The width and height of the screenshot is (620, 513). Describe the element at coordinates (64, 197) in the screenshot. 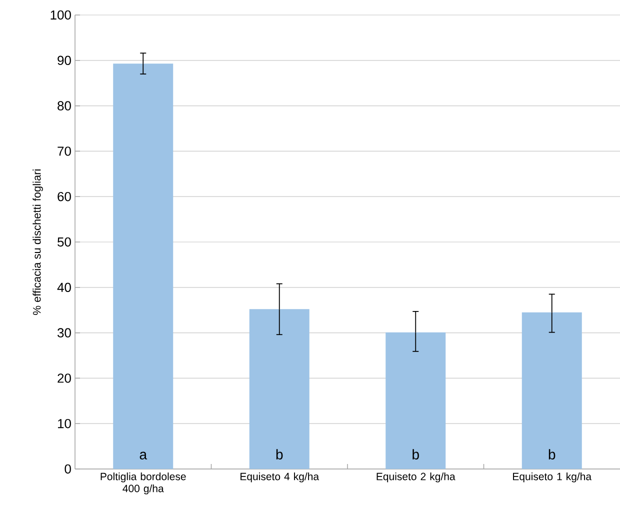

I see `y-tick-label: 60` at that location.